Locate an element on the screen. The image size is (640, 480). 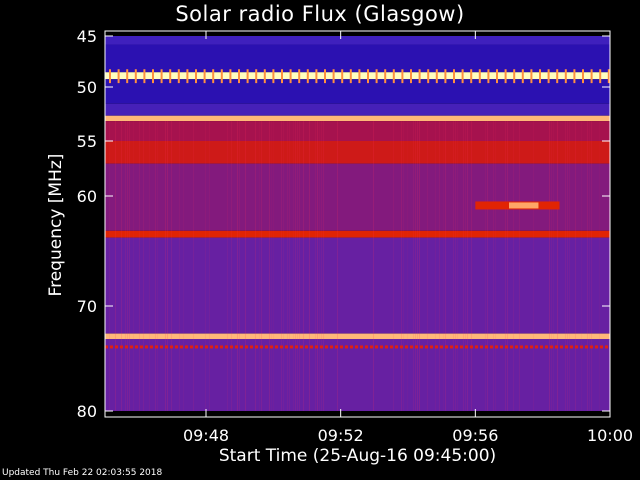
y-tick-label: 45 is located at coordinates (87, 36).